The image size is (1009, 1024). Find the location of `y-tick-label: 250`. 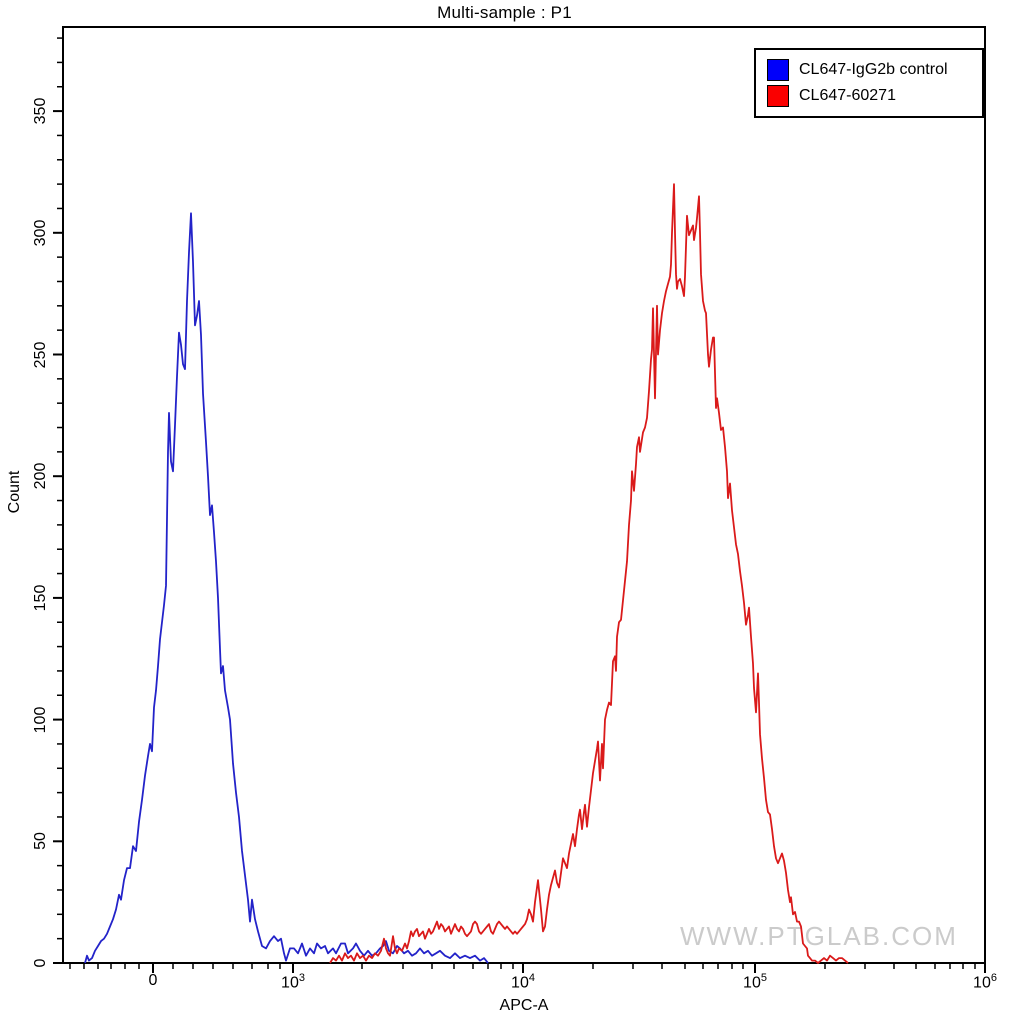

y-tick-label: 250 is located at coordinates (40, 354).